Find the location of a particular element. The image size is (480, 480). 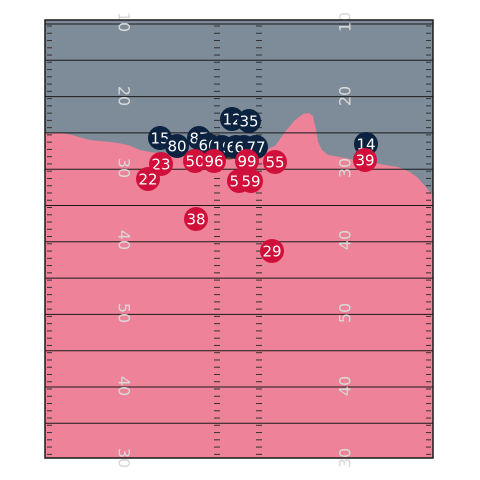

jersey-number: 99 is located at coordinates (246, 162).